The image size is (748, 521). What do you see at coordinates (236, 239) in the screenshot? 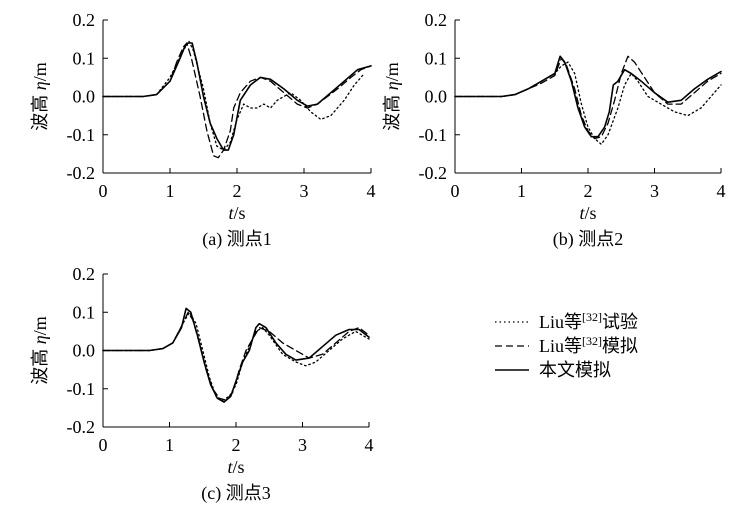
I see `panel-caption: (a) 测点1` at bounding box center [236, 239].